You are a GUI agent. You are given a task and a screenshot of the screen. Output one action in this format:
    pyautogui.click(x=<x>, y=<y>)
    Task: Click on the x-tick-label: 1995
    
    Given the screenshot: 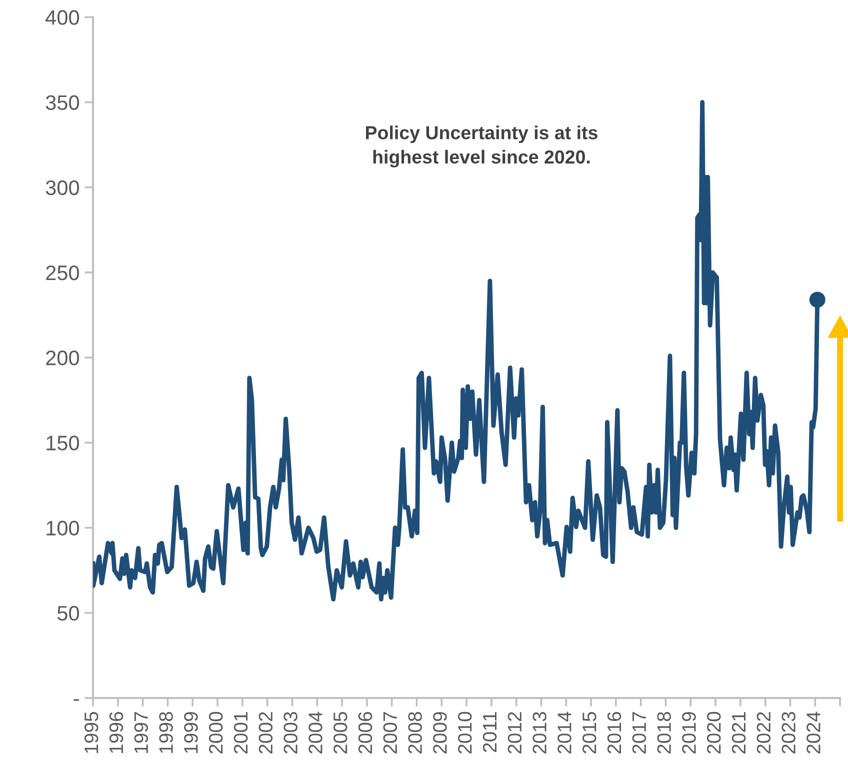 What is the action you would take?
    pyautogui.click(x=91, y=732)
    